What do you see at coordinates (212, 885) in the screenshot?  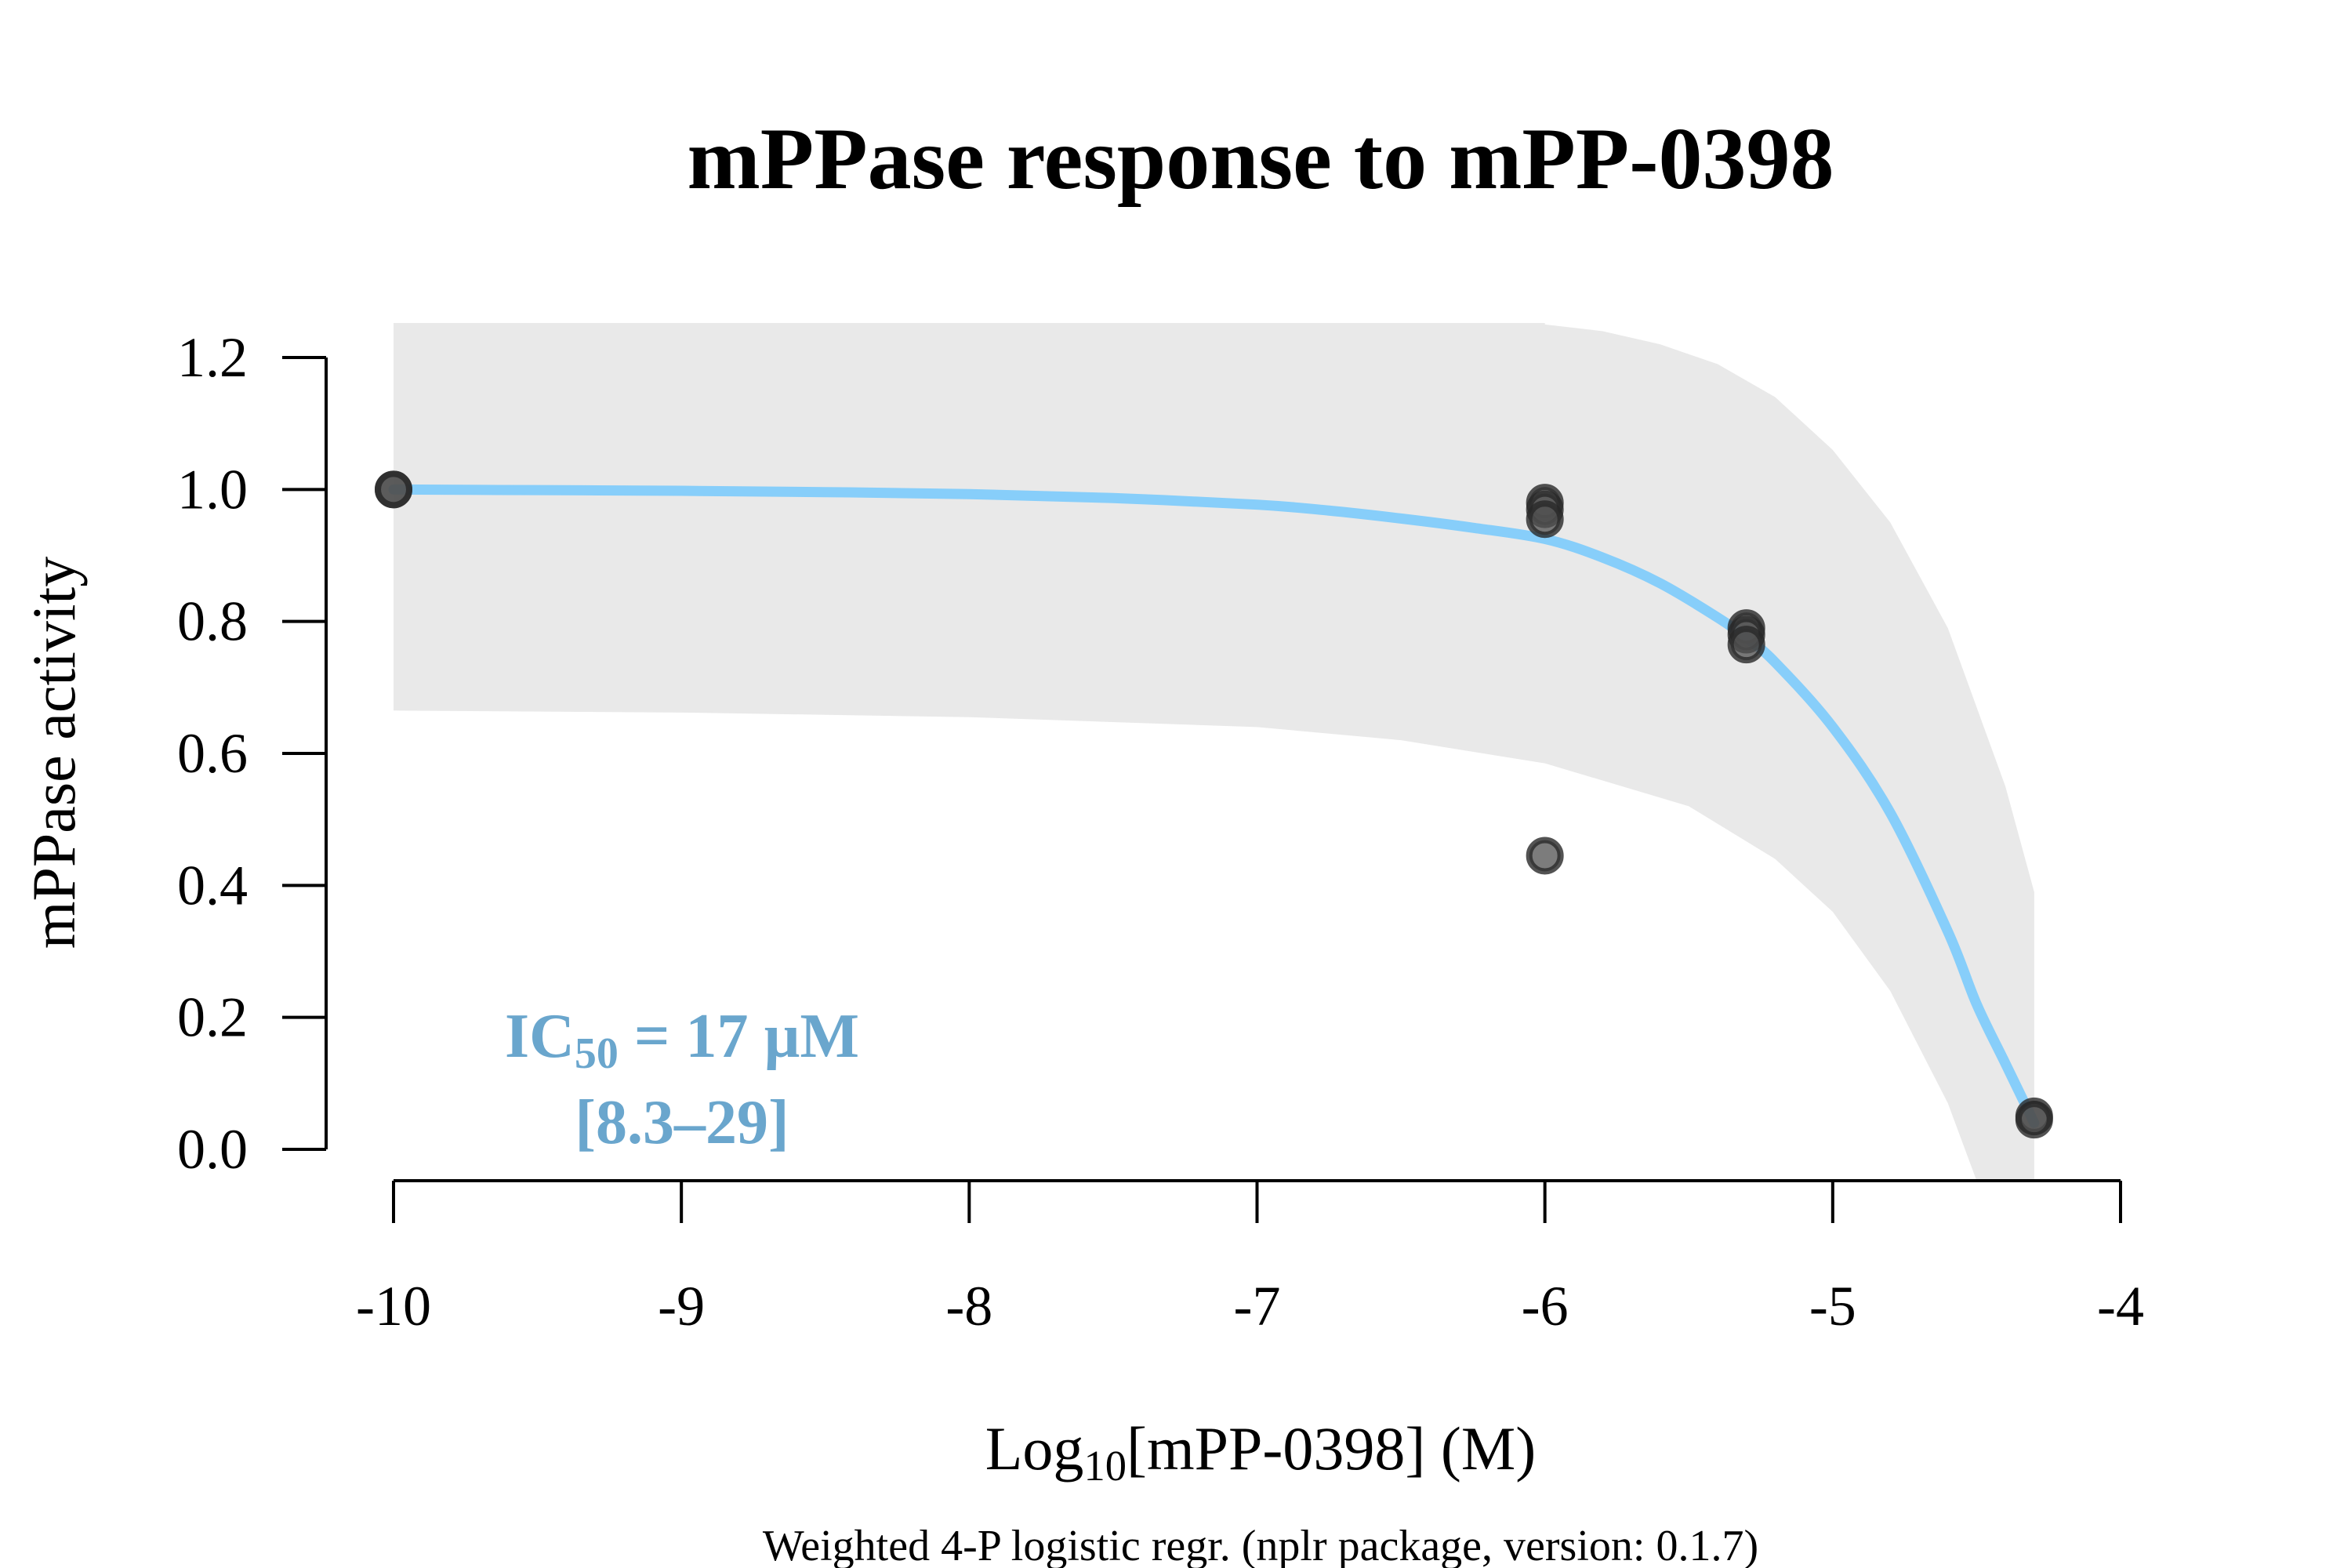 I see `y-tick-label: 0.4` at bounding box center [212, 885].